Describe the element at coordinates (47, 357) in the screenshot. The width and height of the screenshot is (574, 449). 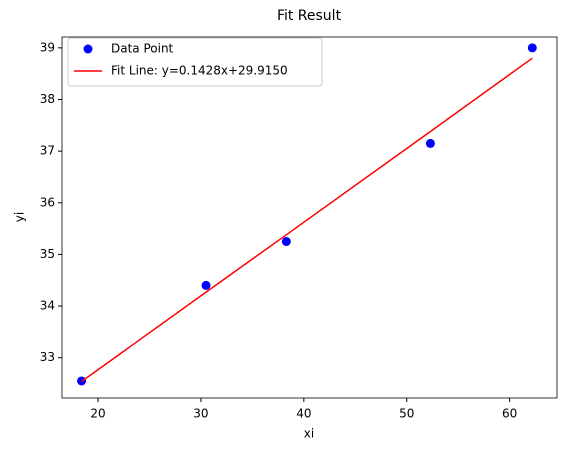
I see `y-tick-label: 33` at that location.